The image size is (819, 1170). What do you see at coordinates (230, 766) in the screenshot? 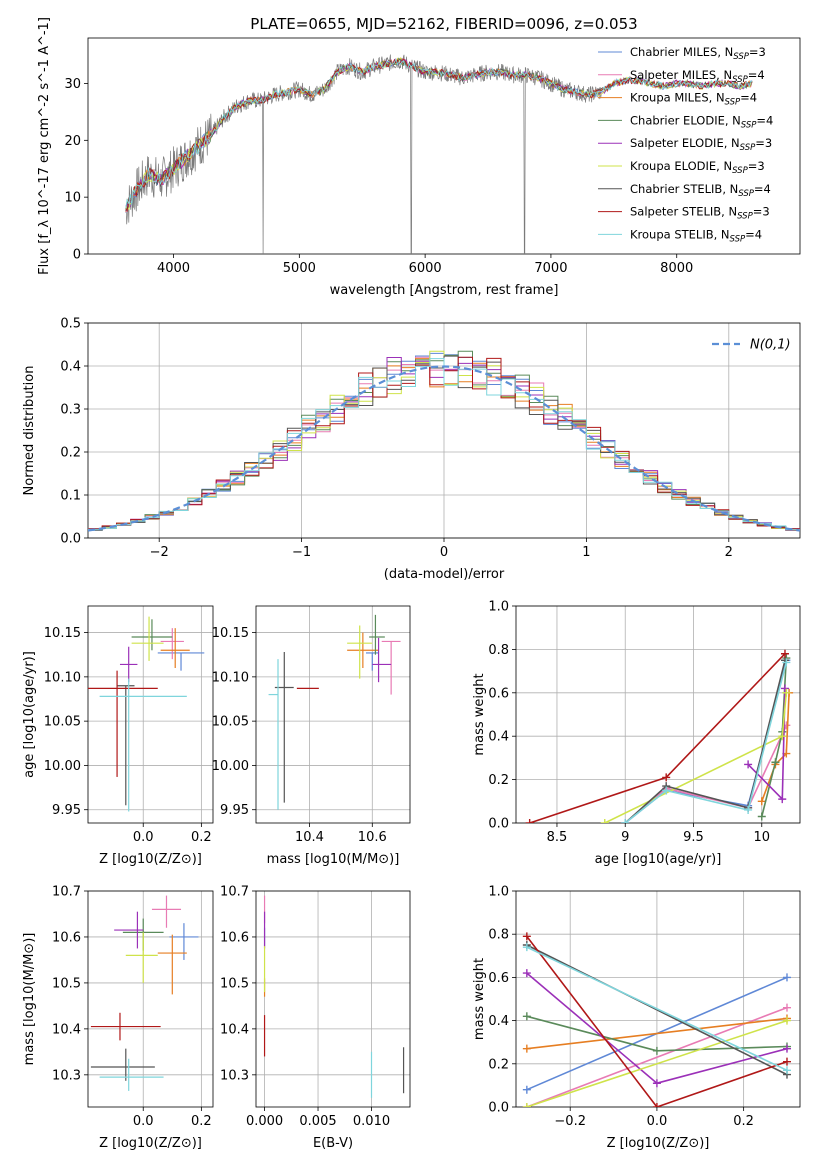
I see `age-vs-mass-ytick-label: 10.00` at bounding box center [230, 766].